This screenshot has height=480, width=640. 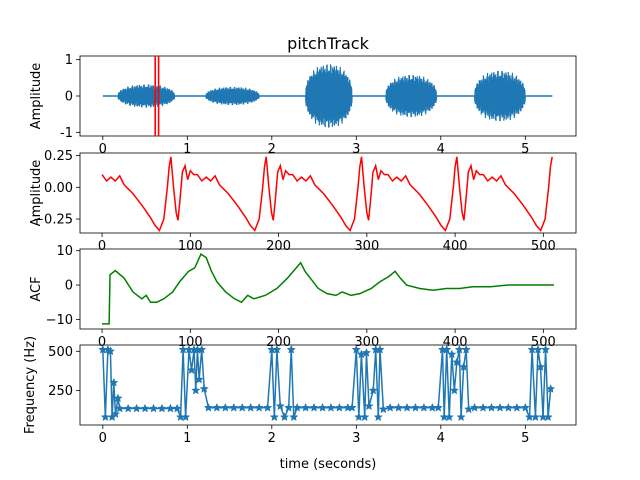 I want to click on x-tick-label-acf: 200, so click(x=278, y=342).